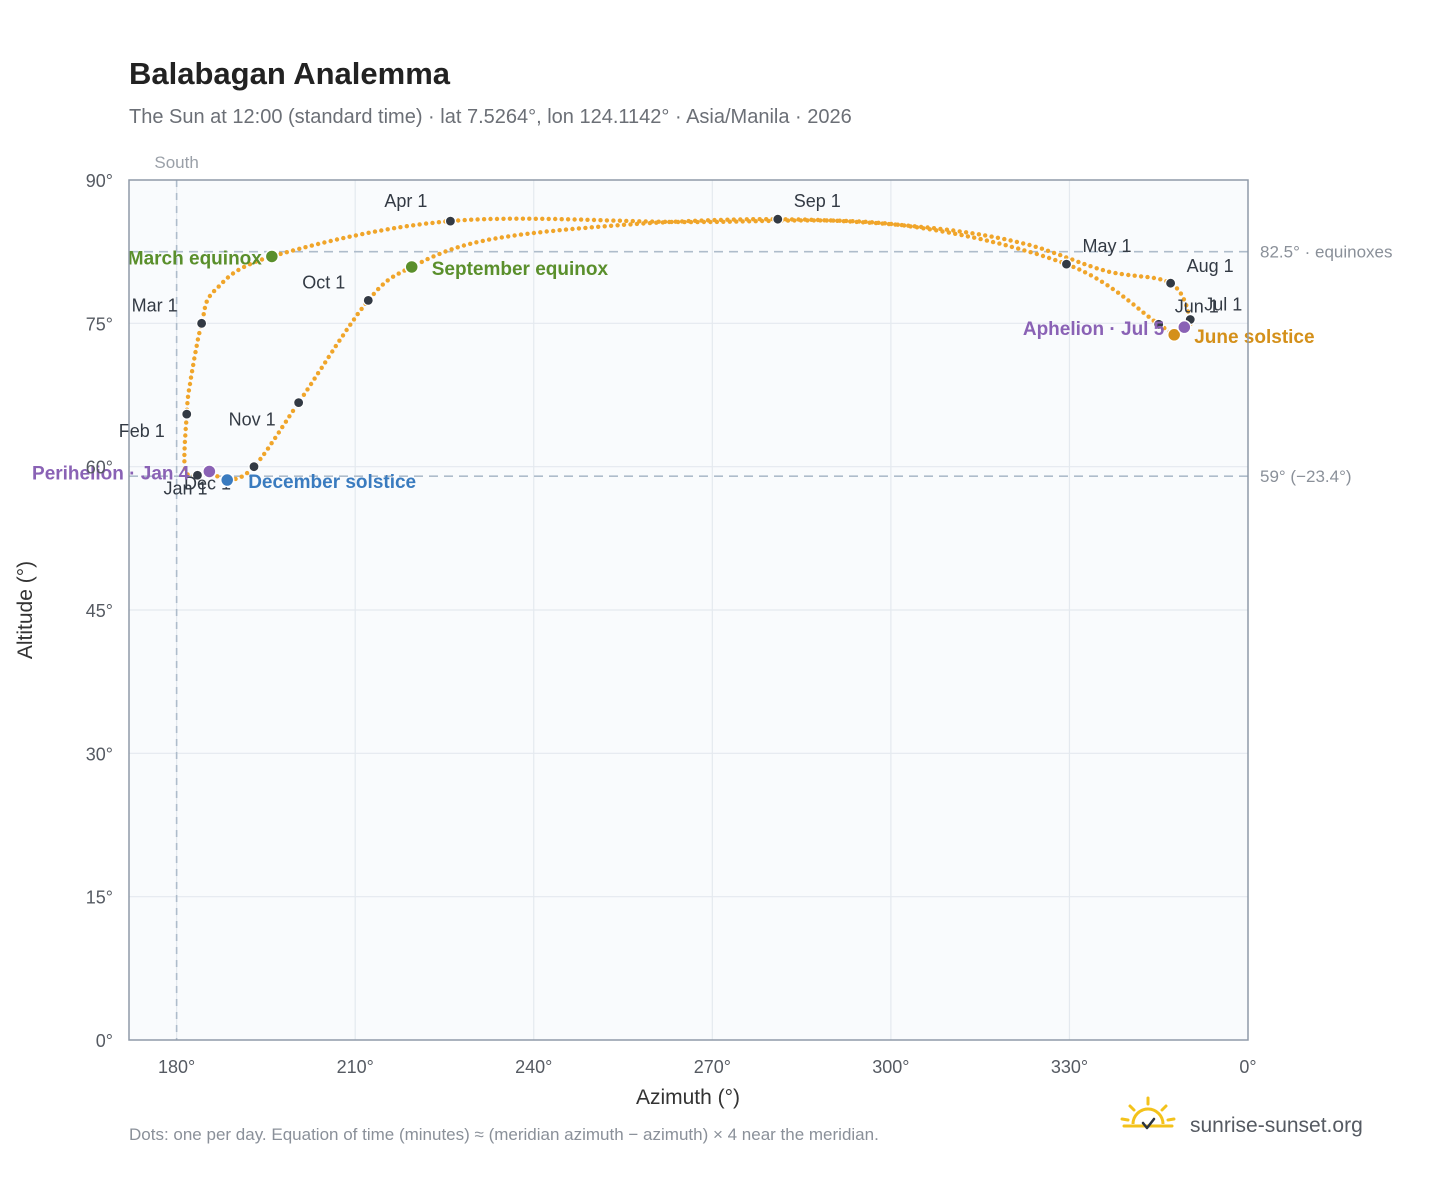 The width and height of the screenshot is (1448, 1188). I want to click on month-label: Sep 1, so click(817, 201).